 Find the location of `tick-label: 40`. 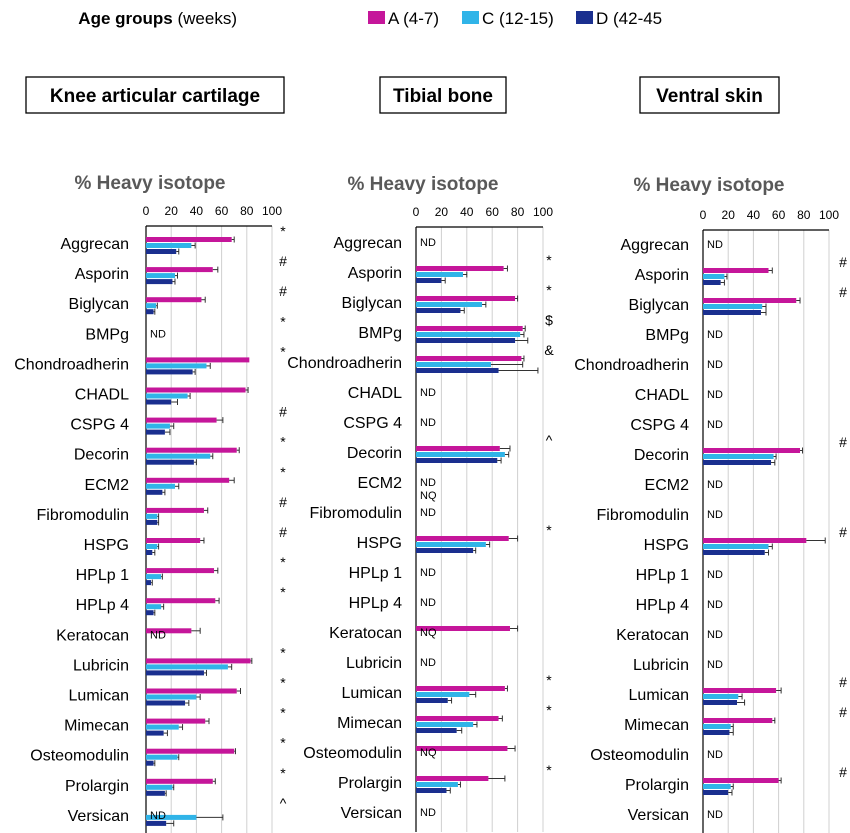

tick-label: 40 is located at coordinates (754, 215).